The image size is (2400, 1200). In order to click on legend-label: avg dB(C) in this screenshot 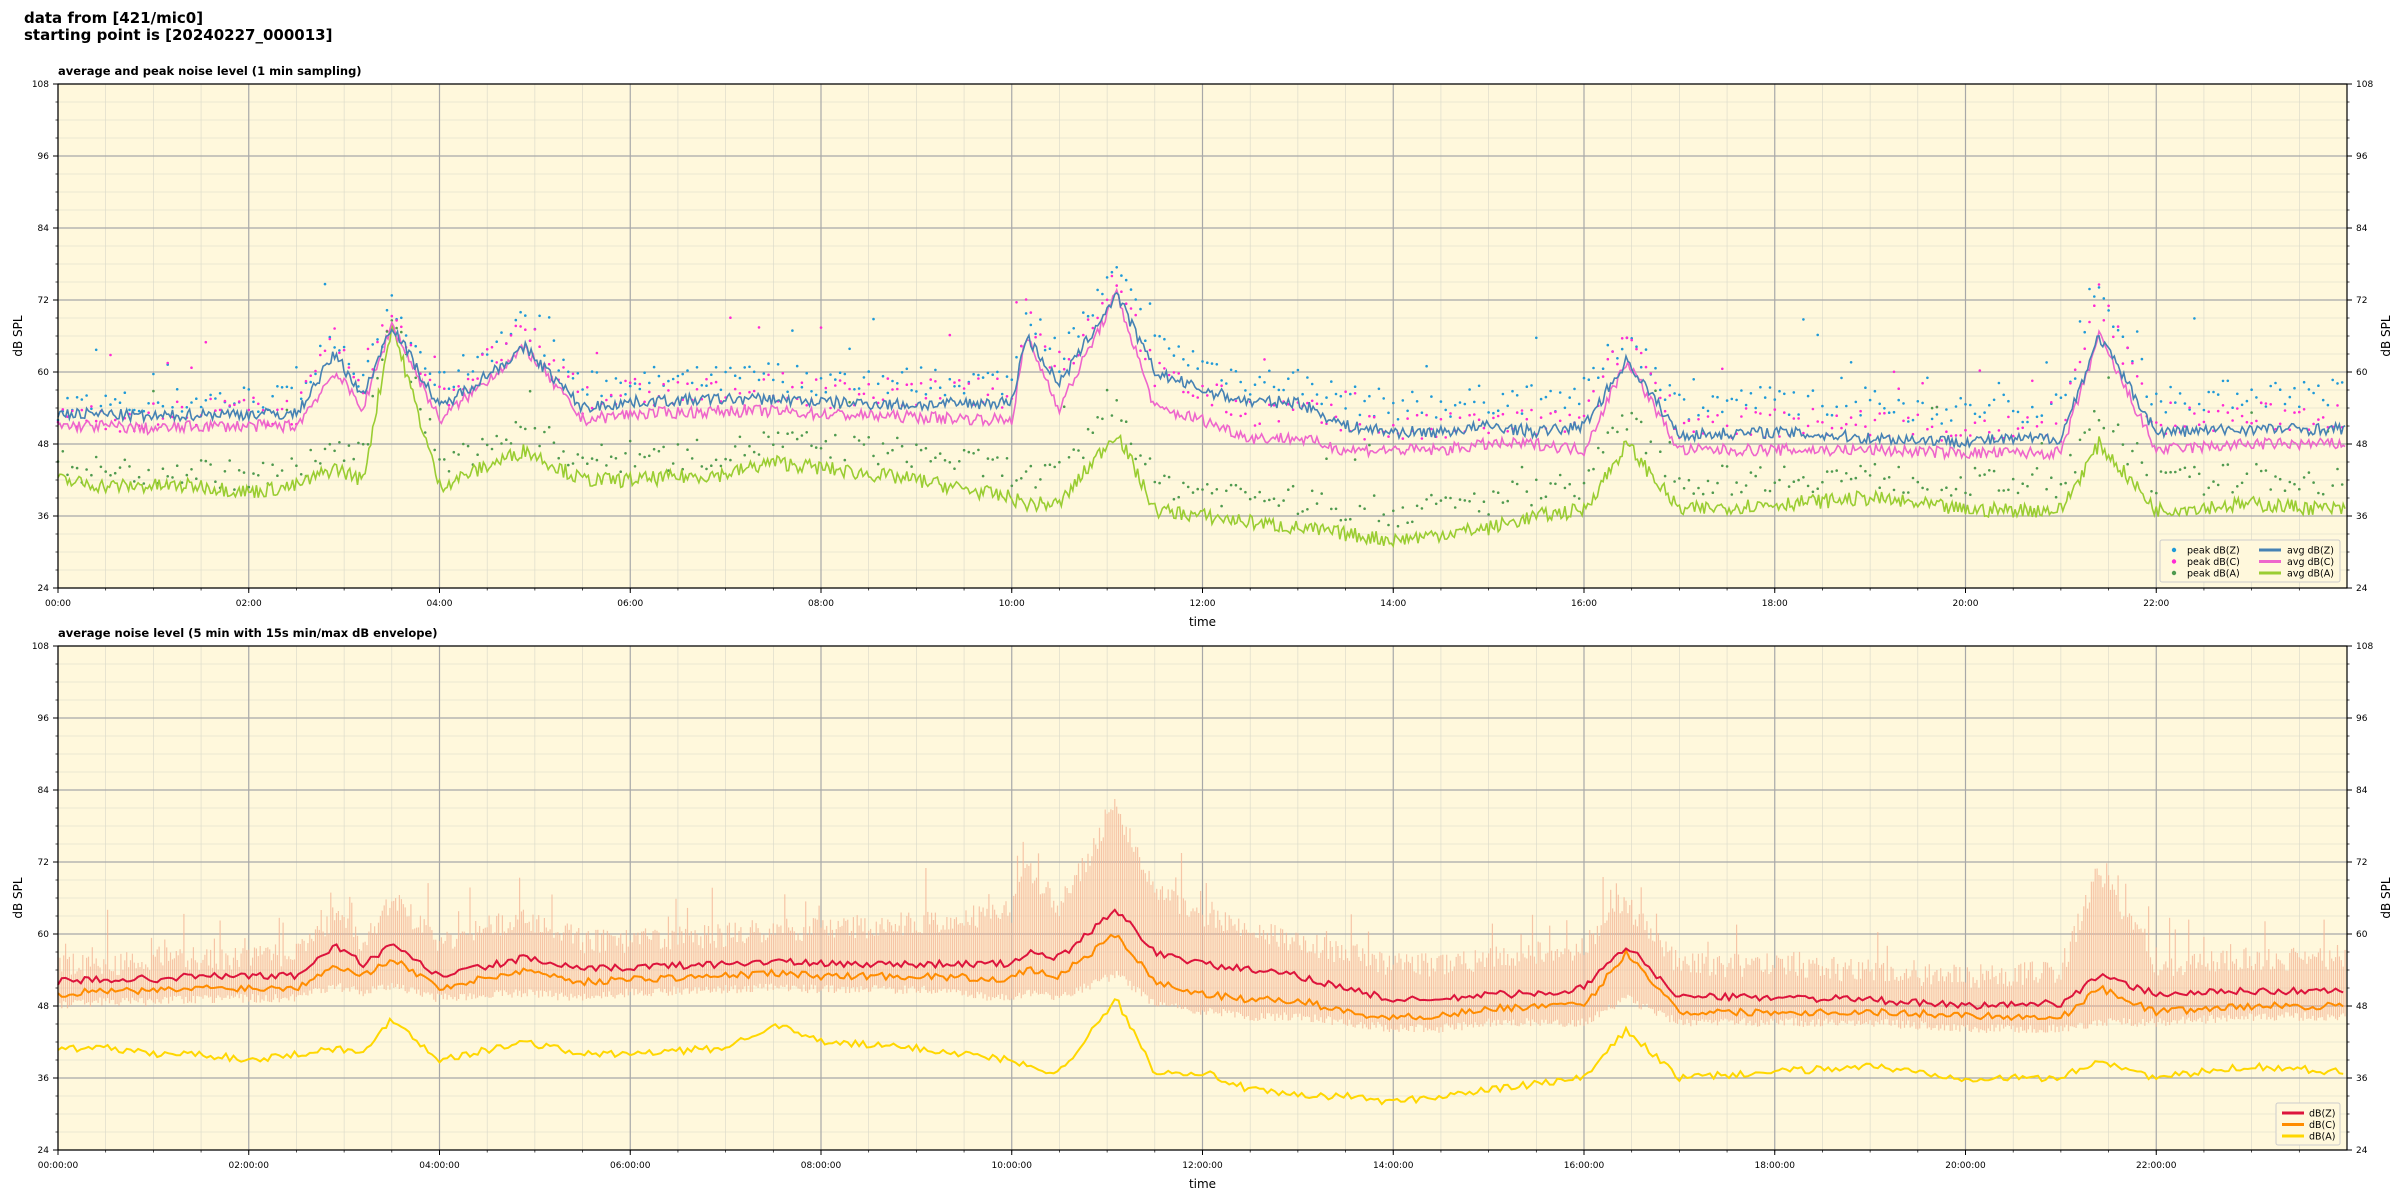, I will do `click(2310, 562)`.